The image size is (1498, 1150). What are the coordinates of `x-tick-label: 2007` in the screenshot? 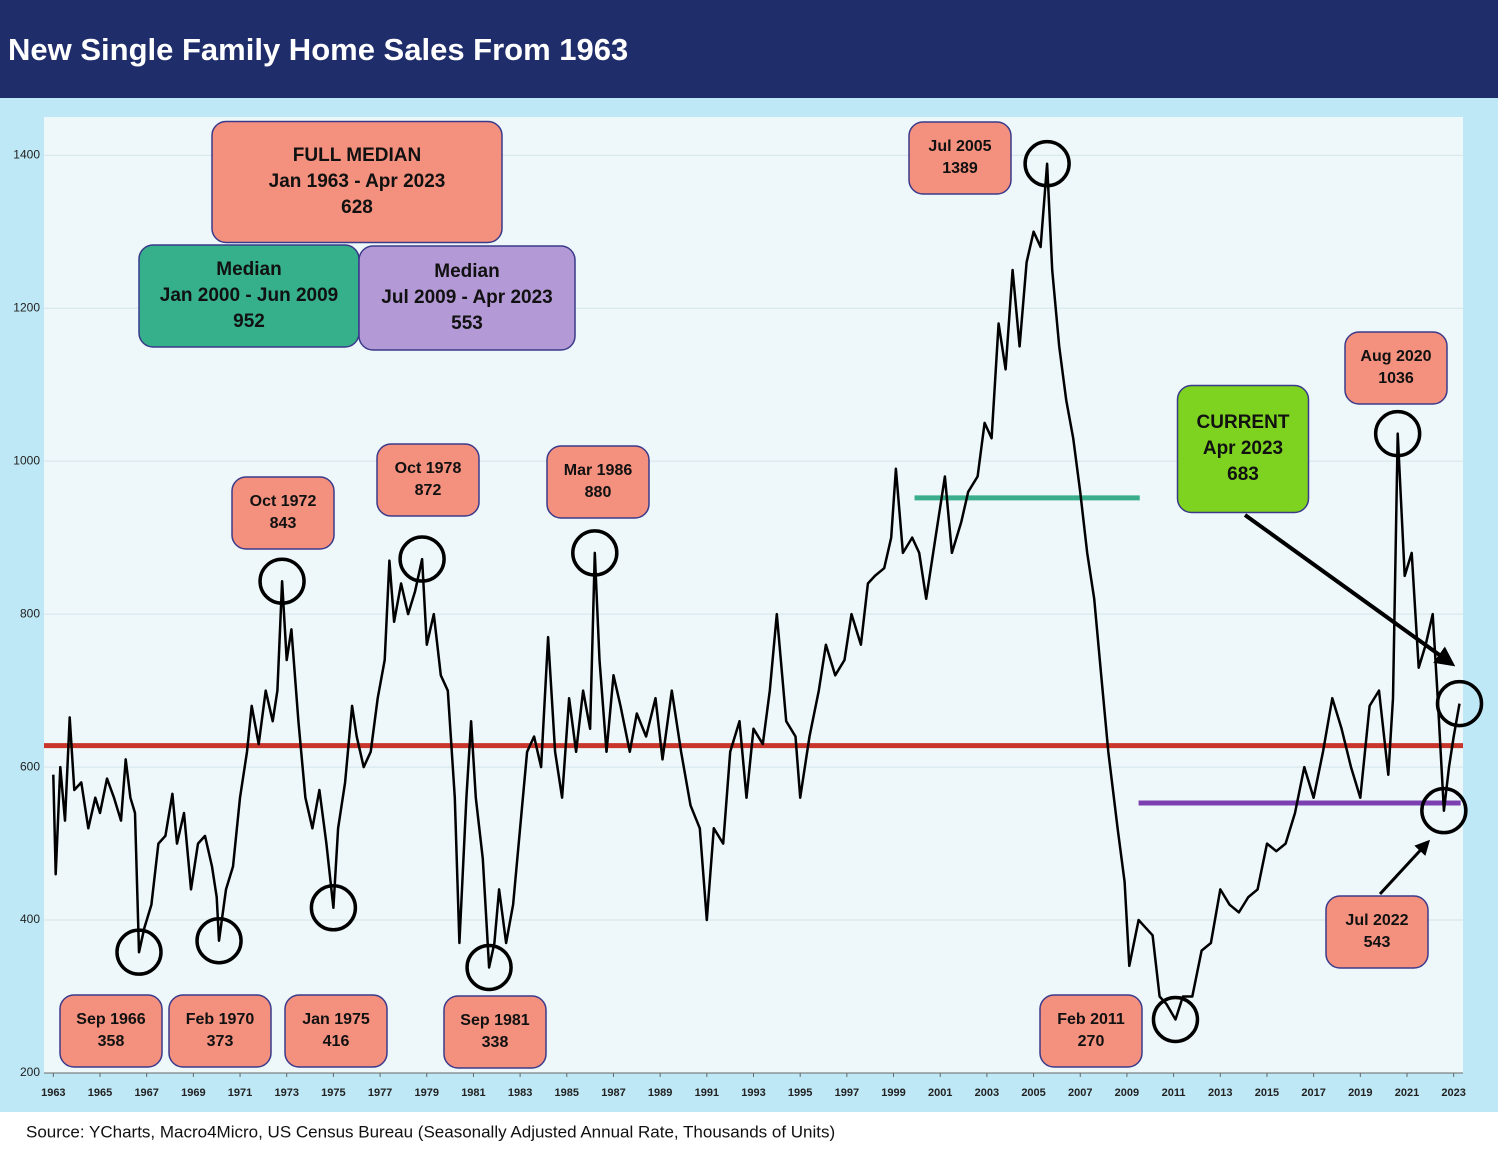 It's located at (1080, 1093).